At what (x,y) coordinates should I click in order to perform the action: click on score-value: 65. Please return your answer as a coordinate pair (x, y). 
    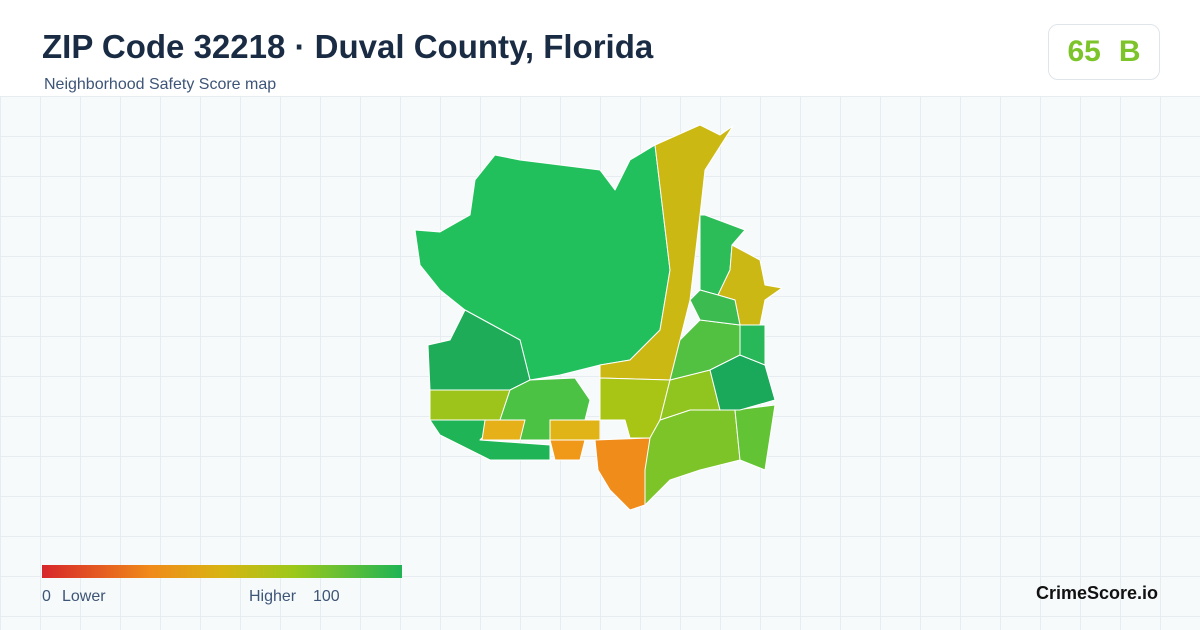
    Looking at the image, I should click on (1084, 51).